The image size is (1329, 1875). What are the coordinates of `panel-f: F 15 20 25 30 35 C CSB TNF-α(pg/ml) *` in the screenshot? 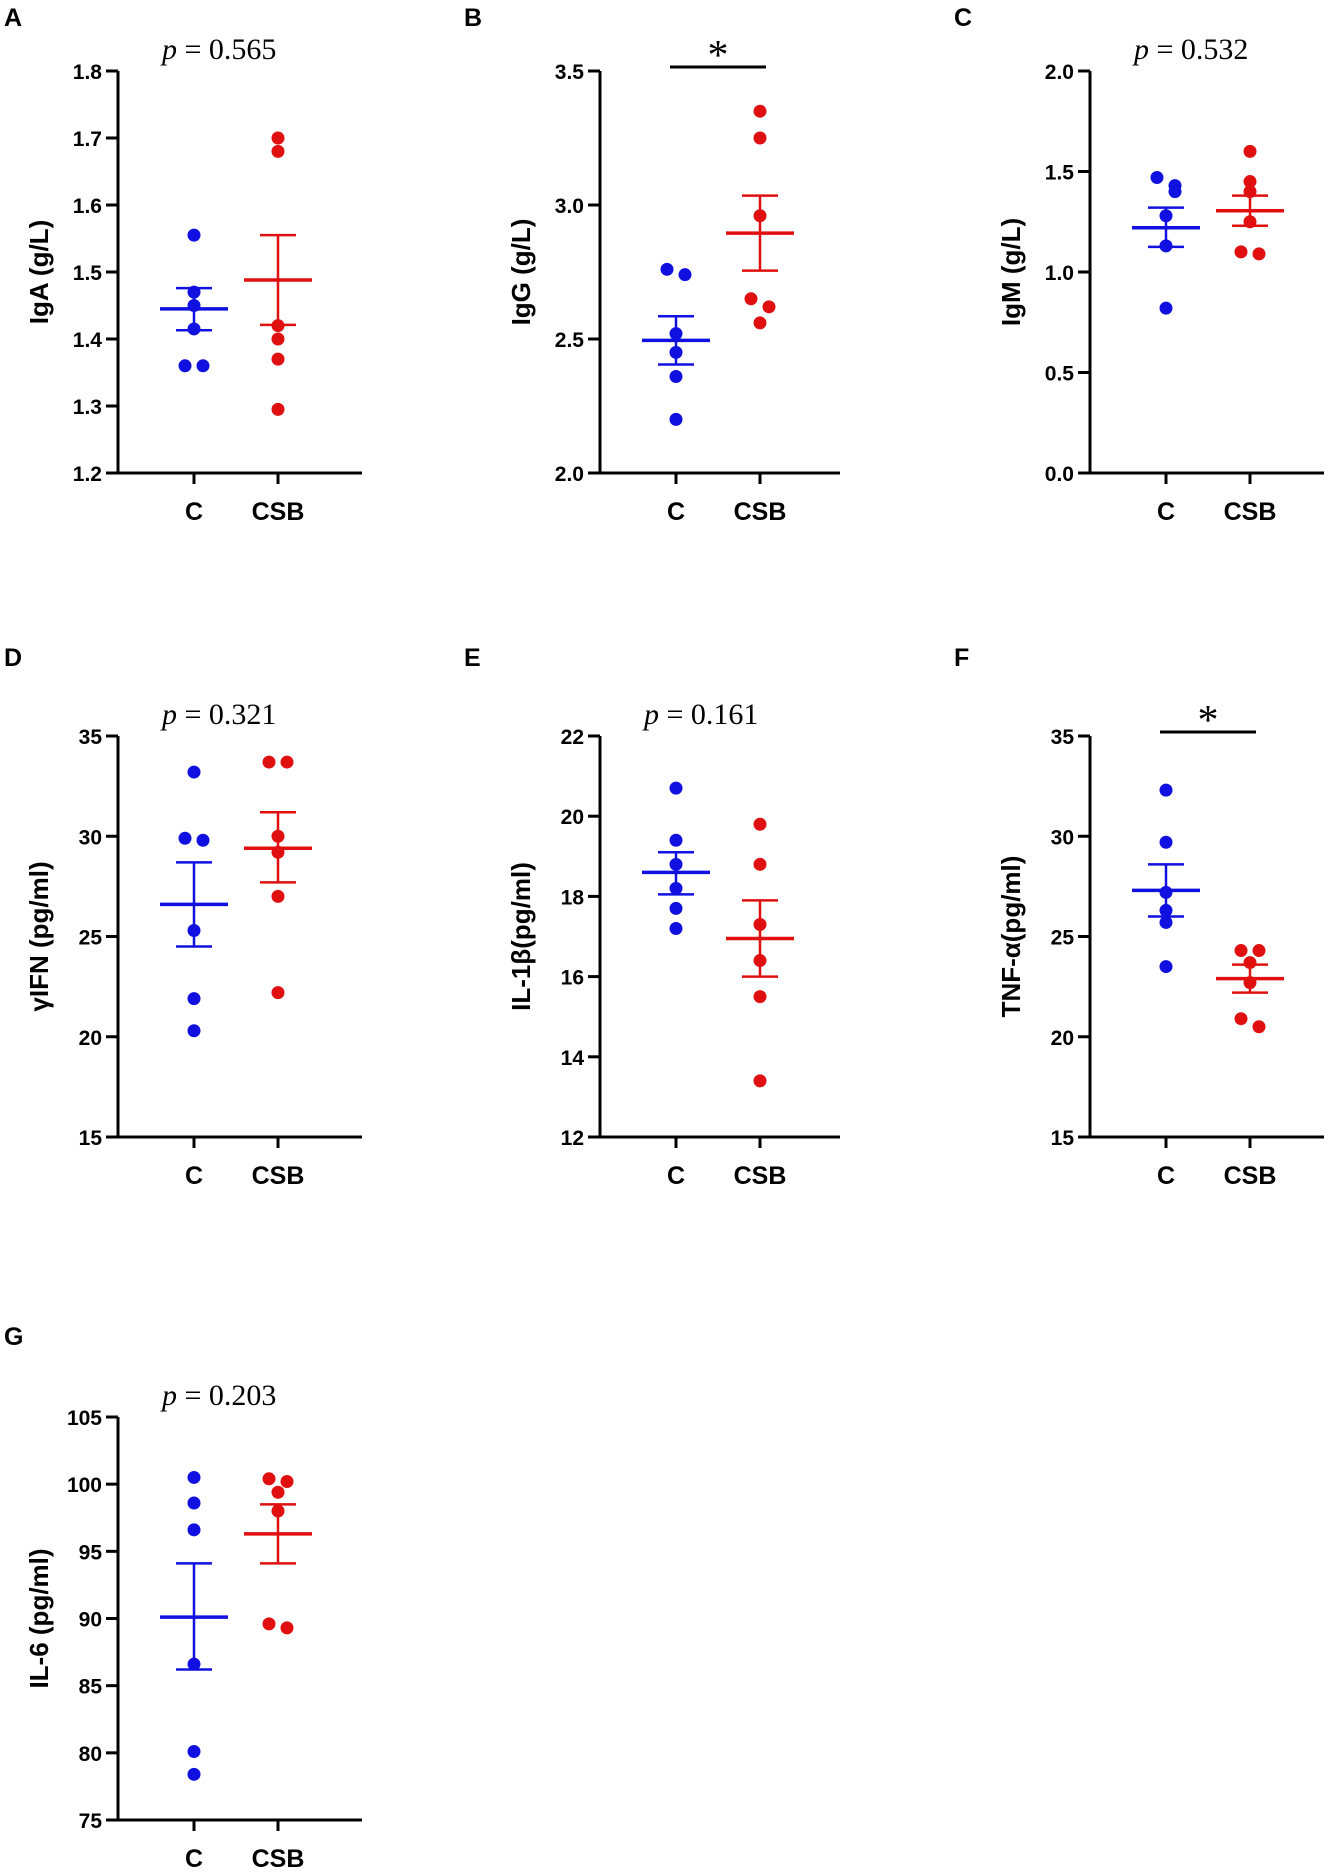 It's located at (1139, 917).